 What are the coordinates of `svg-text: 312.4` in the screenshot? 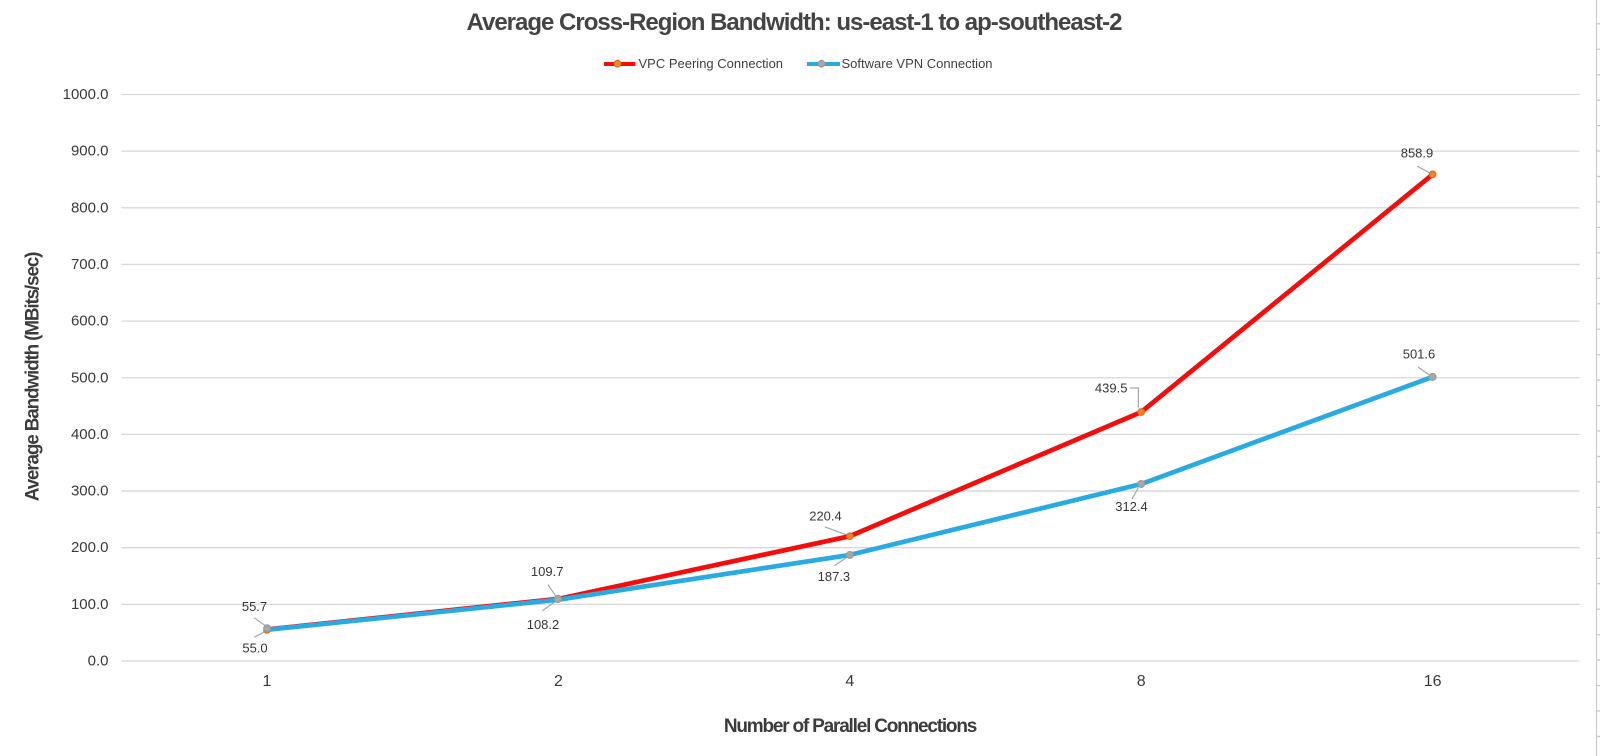 It's located at (1131, 506).